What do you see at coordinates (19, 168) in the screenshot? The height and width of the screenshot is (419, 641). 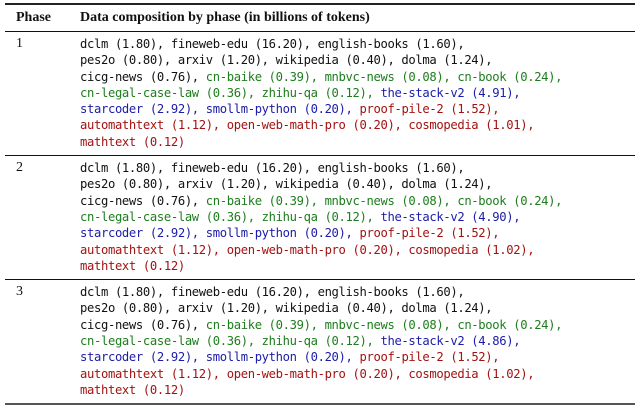 I see `phase-number: 2` at bounding box center [19, 168].